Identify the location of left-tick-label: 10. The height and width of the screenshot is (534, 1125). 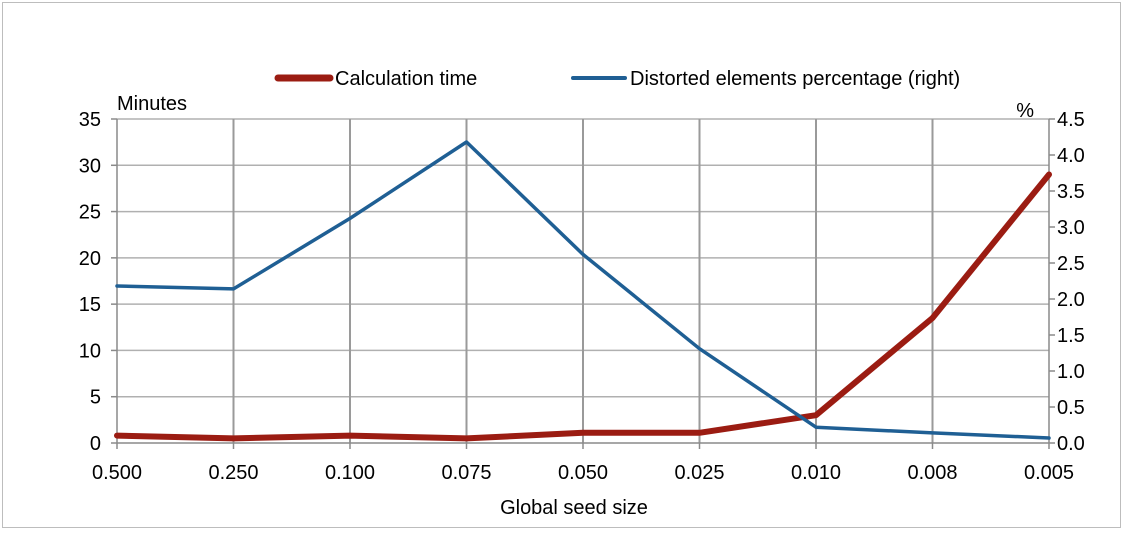
(90, 351).